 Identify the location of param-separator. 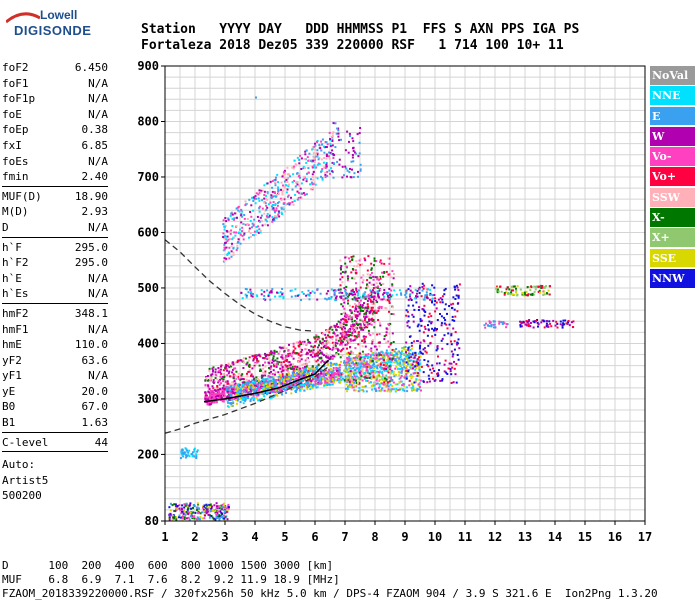
(55, 303).